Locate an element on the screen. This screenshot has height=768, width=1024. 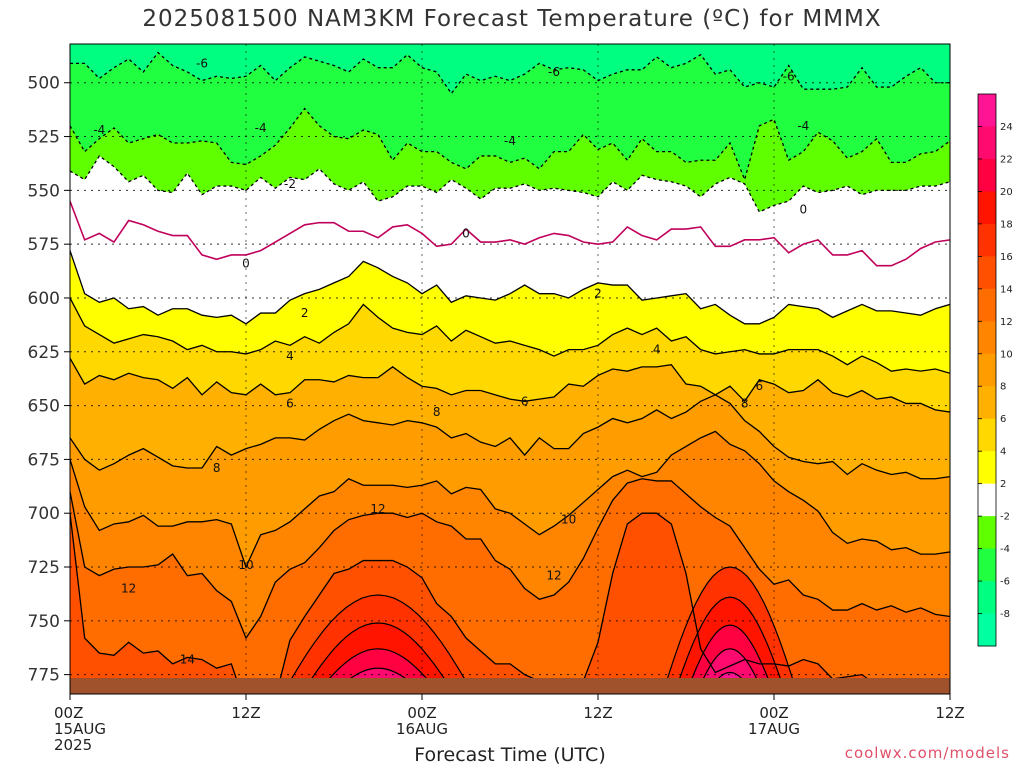
x-tick-label: 2025 is located at coordinates (73, 745).